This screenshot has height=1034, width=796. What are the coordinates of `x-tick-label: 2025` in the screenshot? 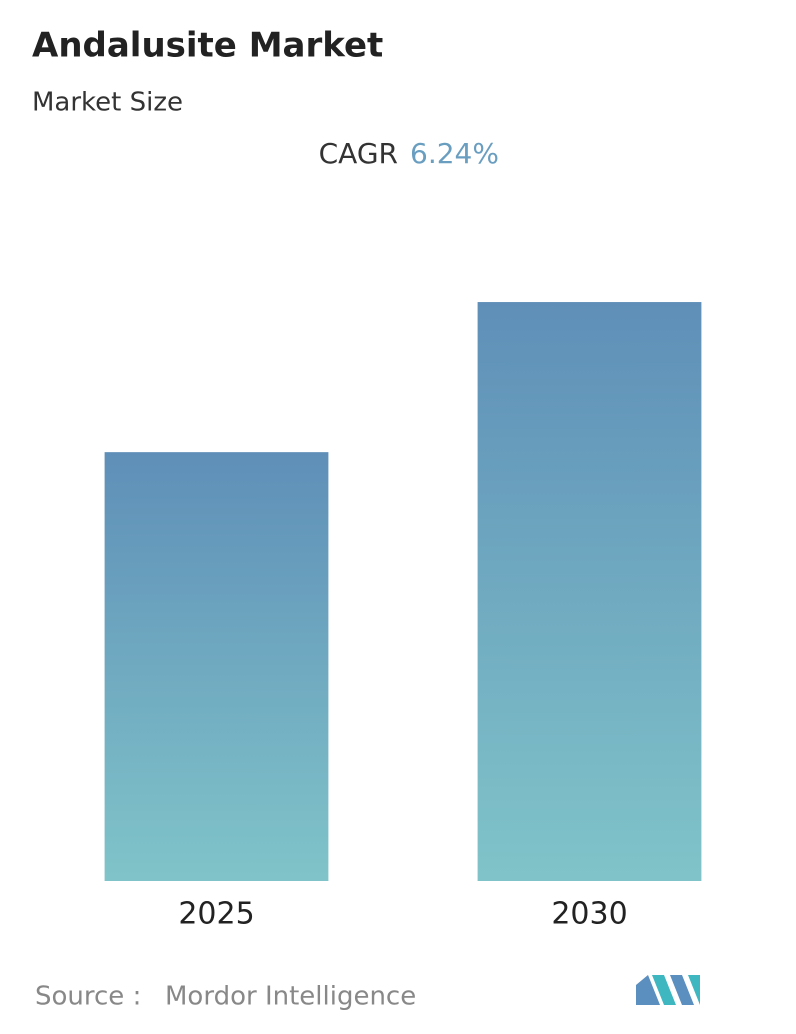 It's located at (216, 914).